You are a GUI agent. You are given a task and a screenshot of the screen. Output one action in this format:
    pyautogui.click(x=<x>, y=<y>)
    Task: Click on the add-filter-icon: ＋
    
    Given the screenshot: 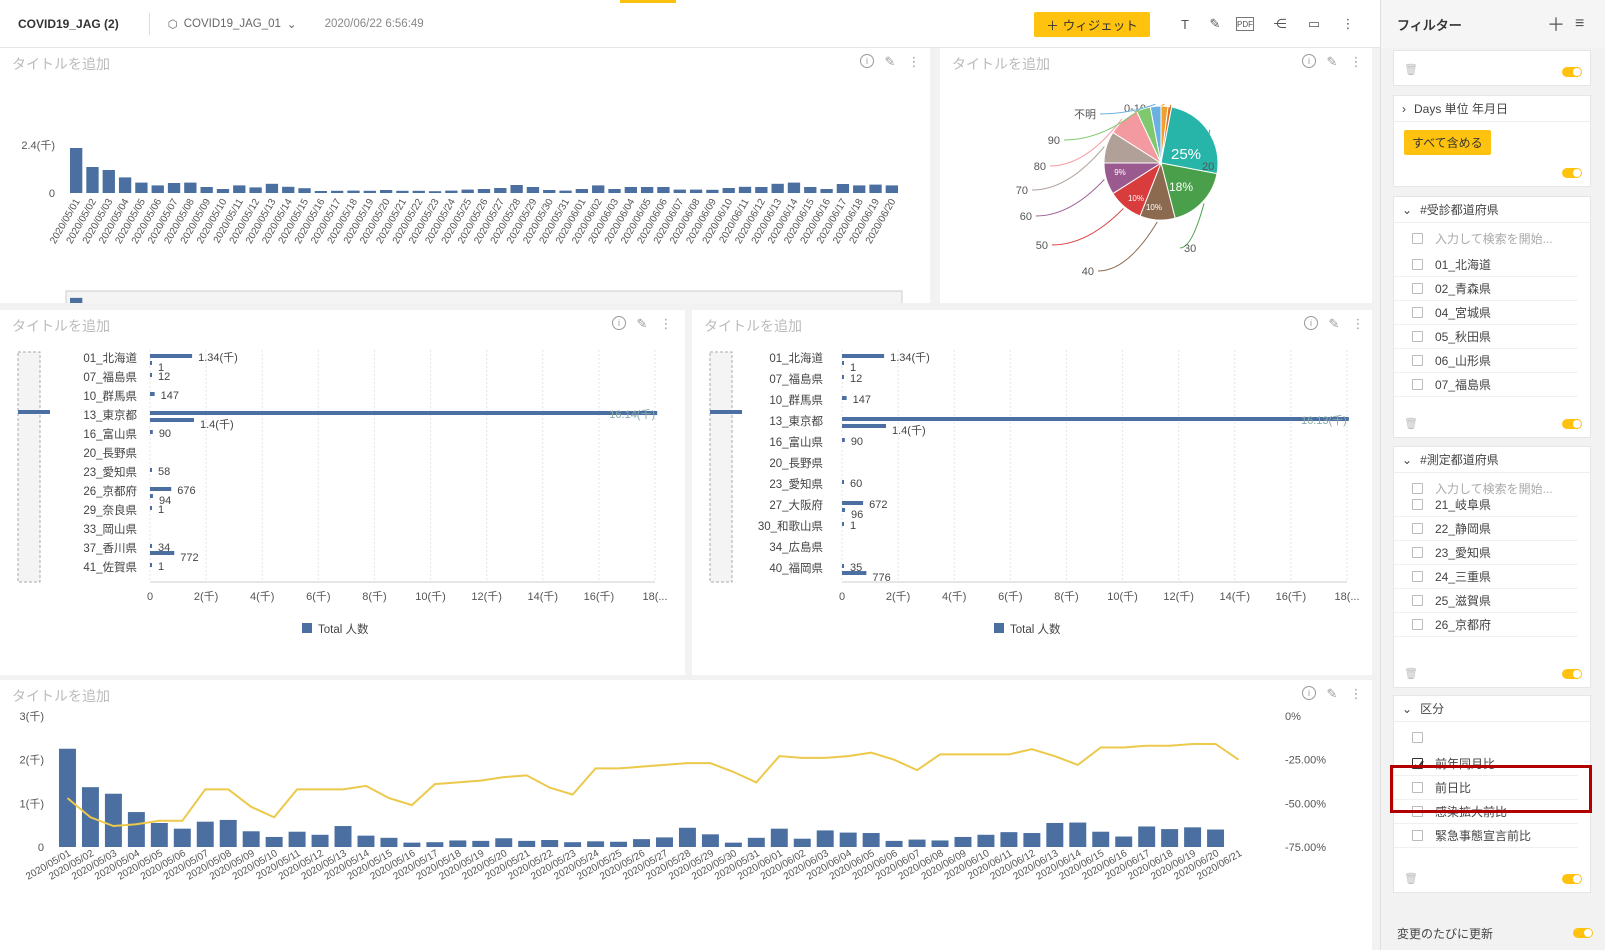 What is the action you would take?
    pyautogui.click(x=1556, y=25)
    